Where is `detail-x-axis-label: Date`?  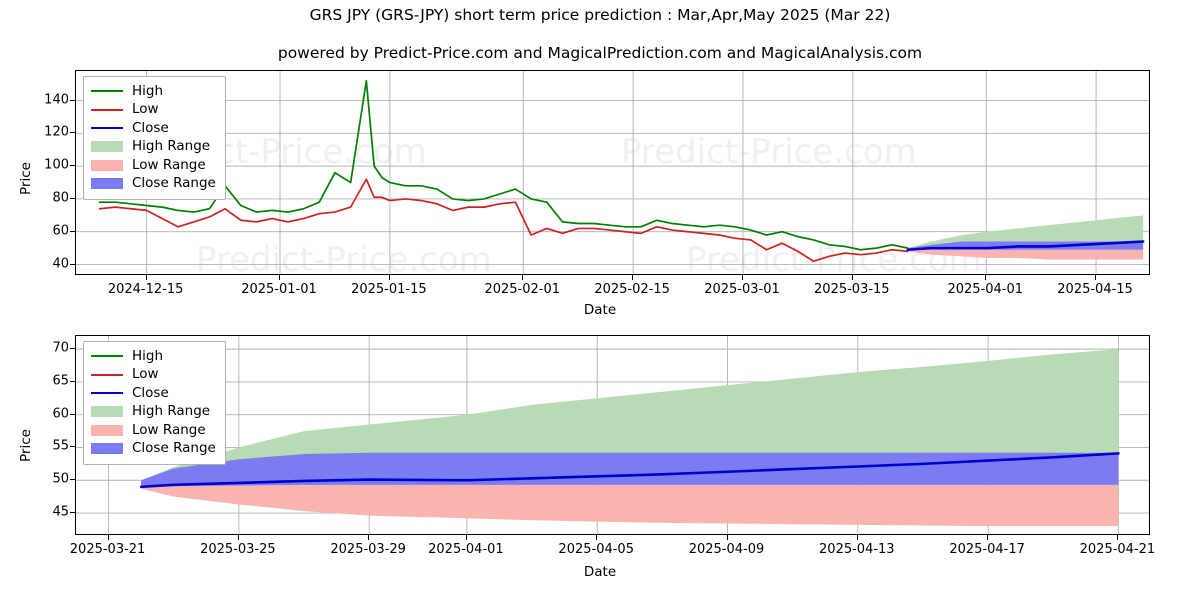 detail-x-axis-label: Date is located at coordinates (600, 572).